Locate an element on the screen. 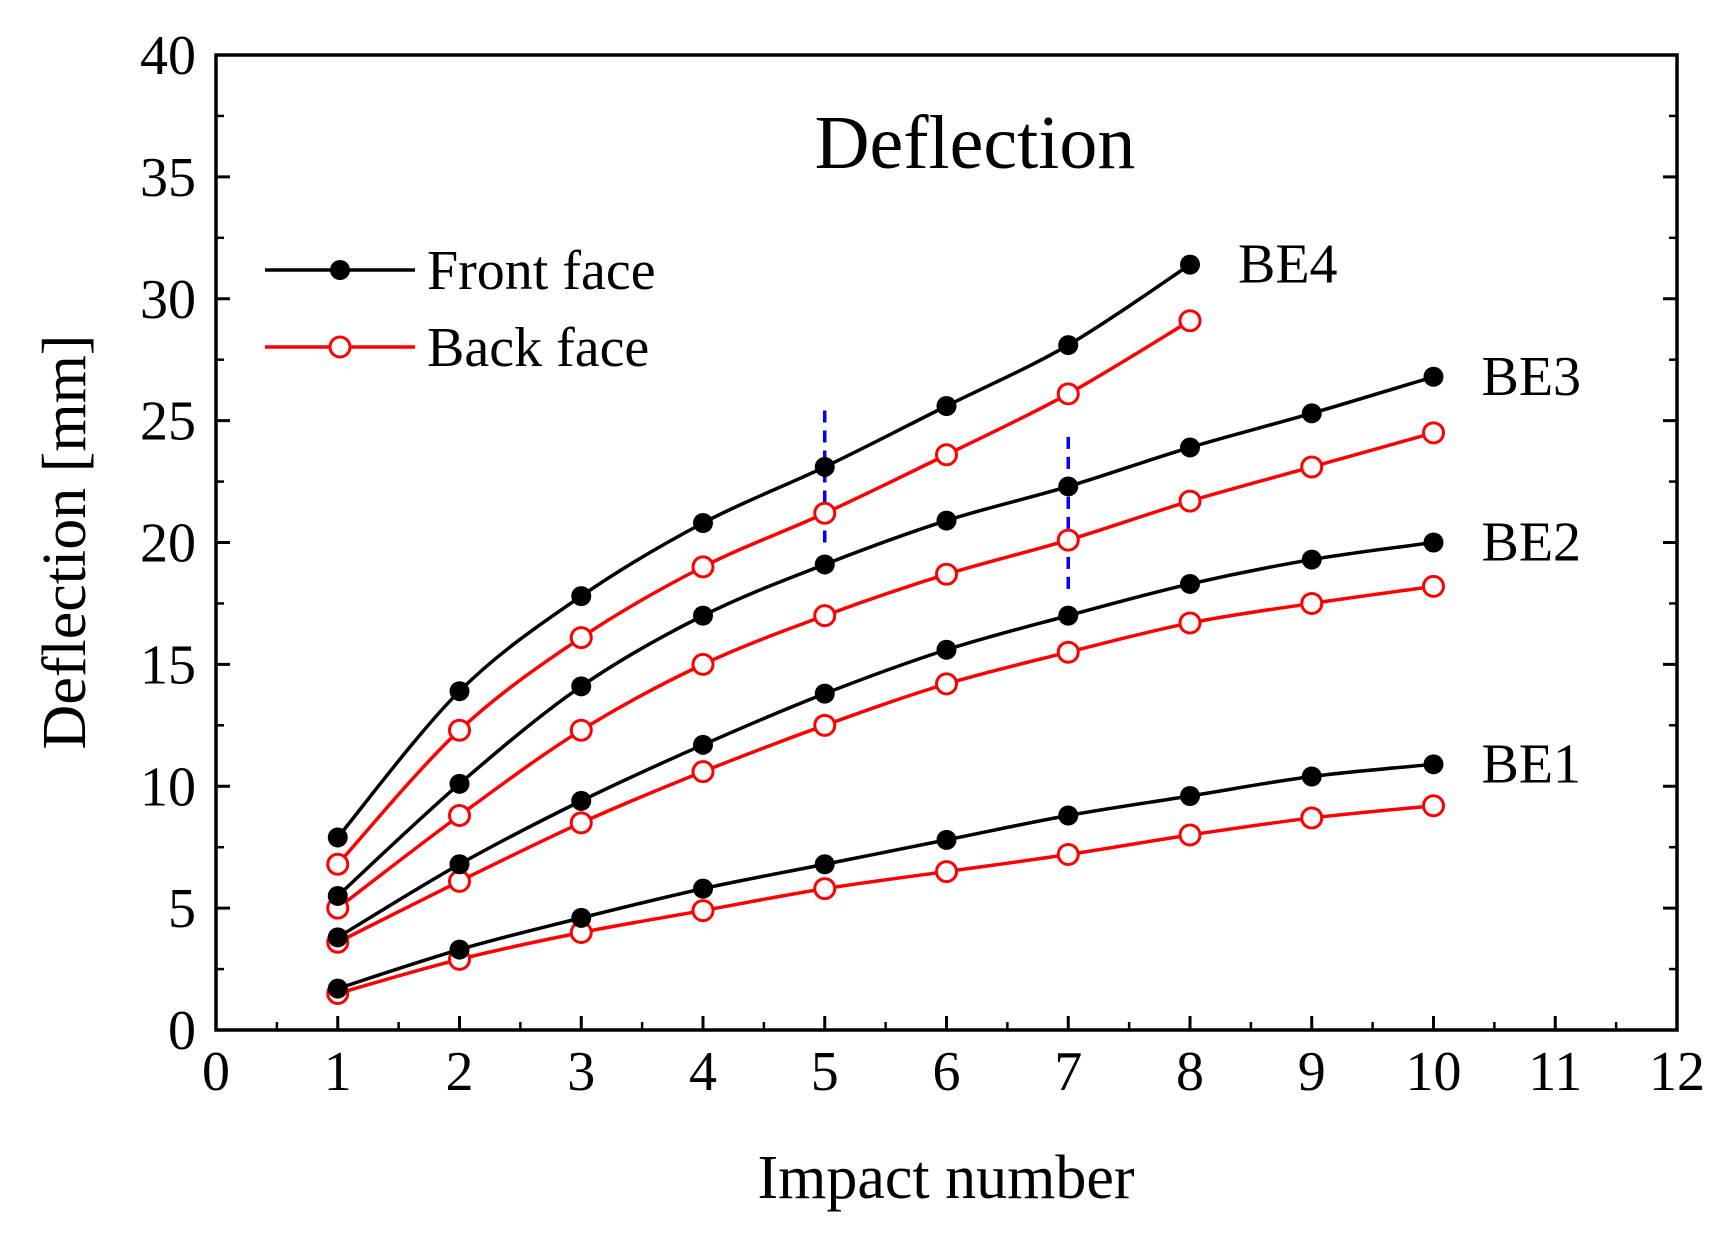 The height and width of the screenshot is (1233, 1729). y-tick-label: 30 is located at coordinates (168, 300).